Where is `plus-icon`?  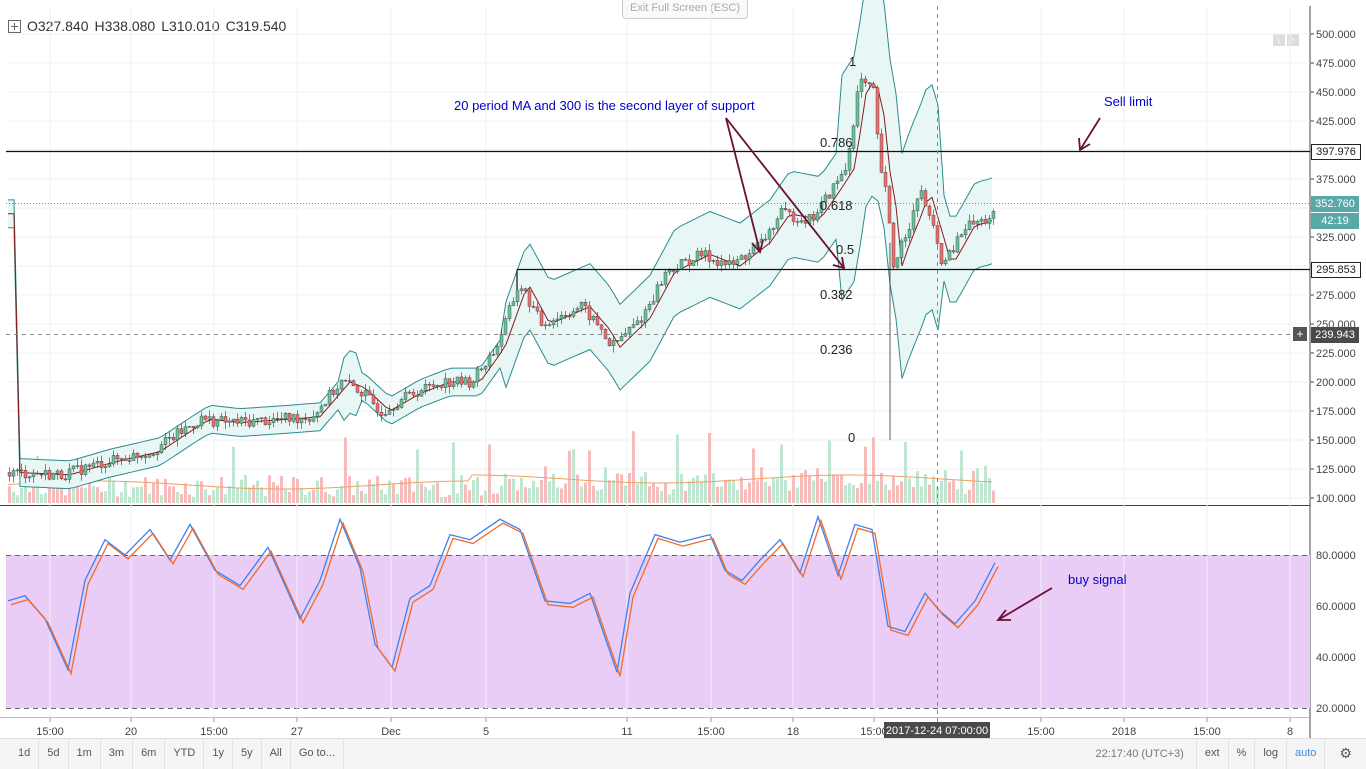 plus-icon is located at coordinates (14, 26).